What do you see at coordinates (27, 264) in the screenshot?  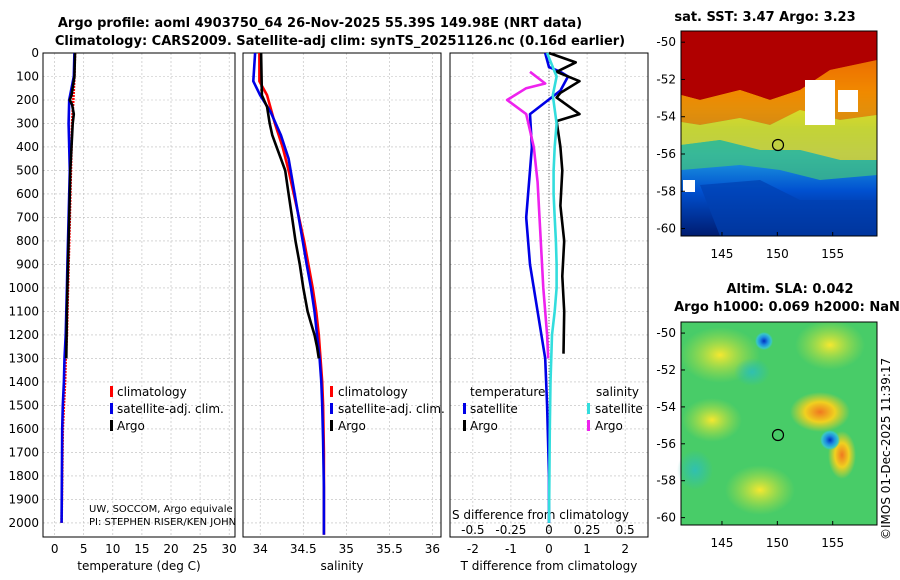 I see `y-tick-label: 900` at bounding box center [27, 264].